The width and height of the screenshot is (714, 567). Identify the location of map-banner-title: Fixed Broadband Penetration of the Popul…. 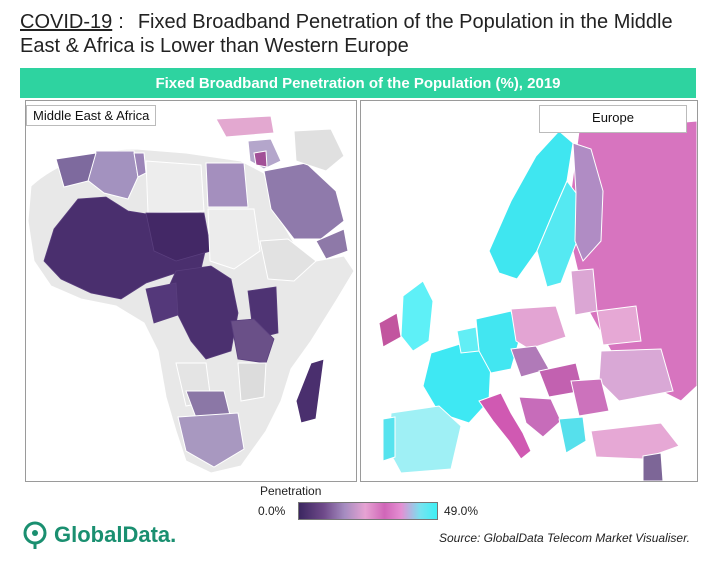
(358, 83).